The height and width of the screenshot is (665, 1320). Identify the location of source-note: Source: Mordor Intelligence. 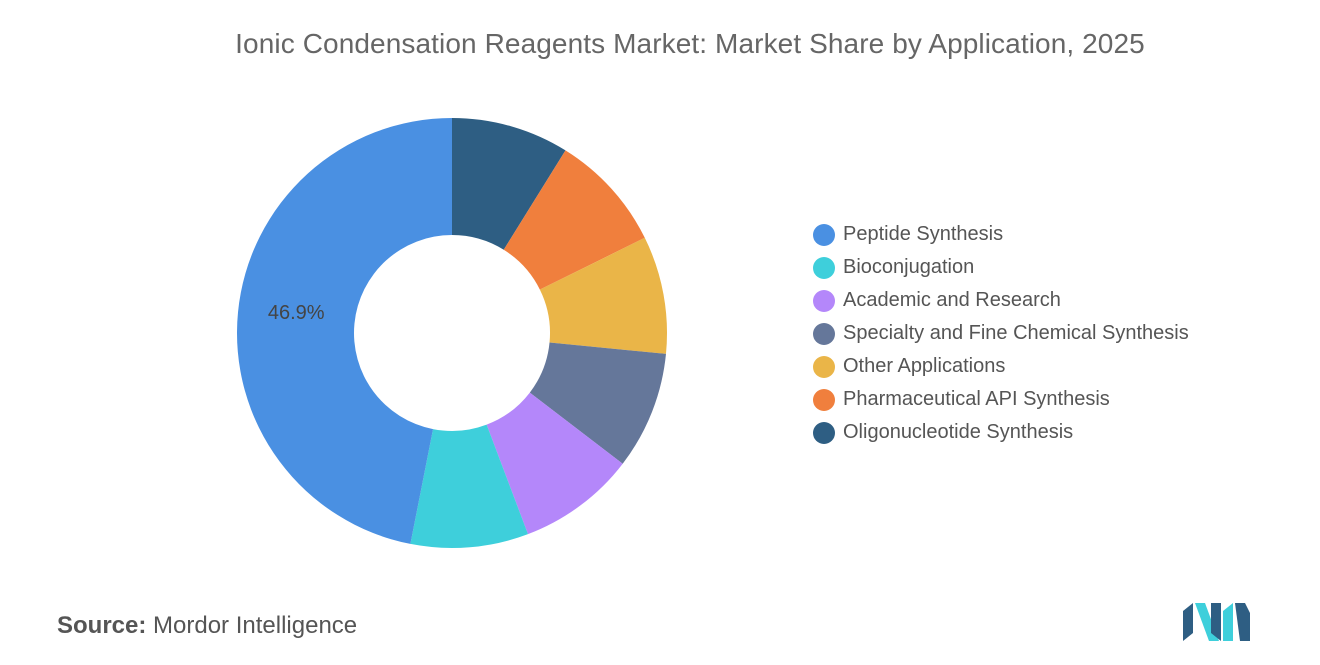
(207, 626).